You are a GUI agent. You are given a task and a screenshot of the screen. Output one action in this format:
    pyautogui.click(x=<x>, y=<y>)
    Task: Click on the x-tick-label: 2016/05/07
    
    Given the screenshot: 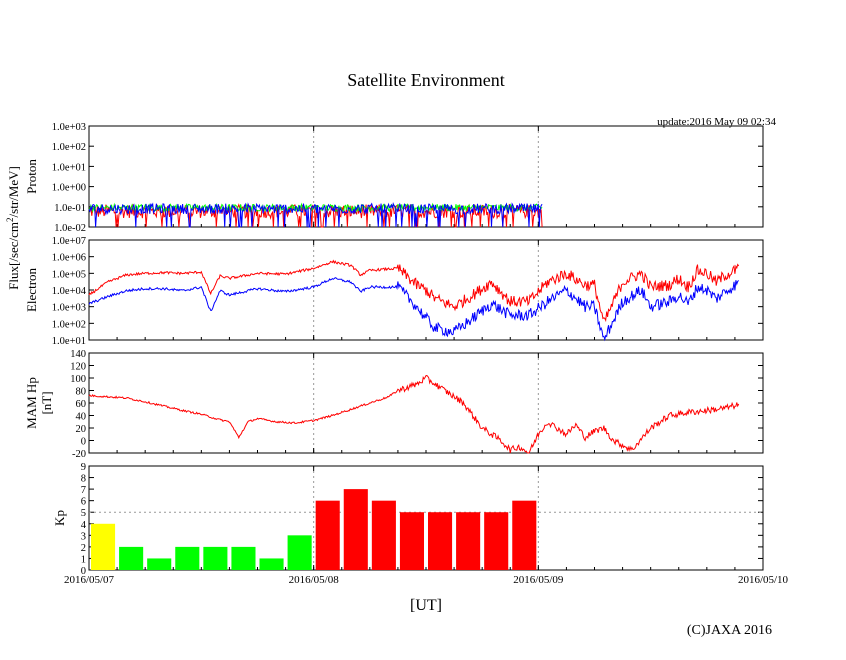 What is the action you would take?
    pyautogui.click(x=89, y=580)
    